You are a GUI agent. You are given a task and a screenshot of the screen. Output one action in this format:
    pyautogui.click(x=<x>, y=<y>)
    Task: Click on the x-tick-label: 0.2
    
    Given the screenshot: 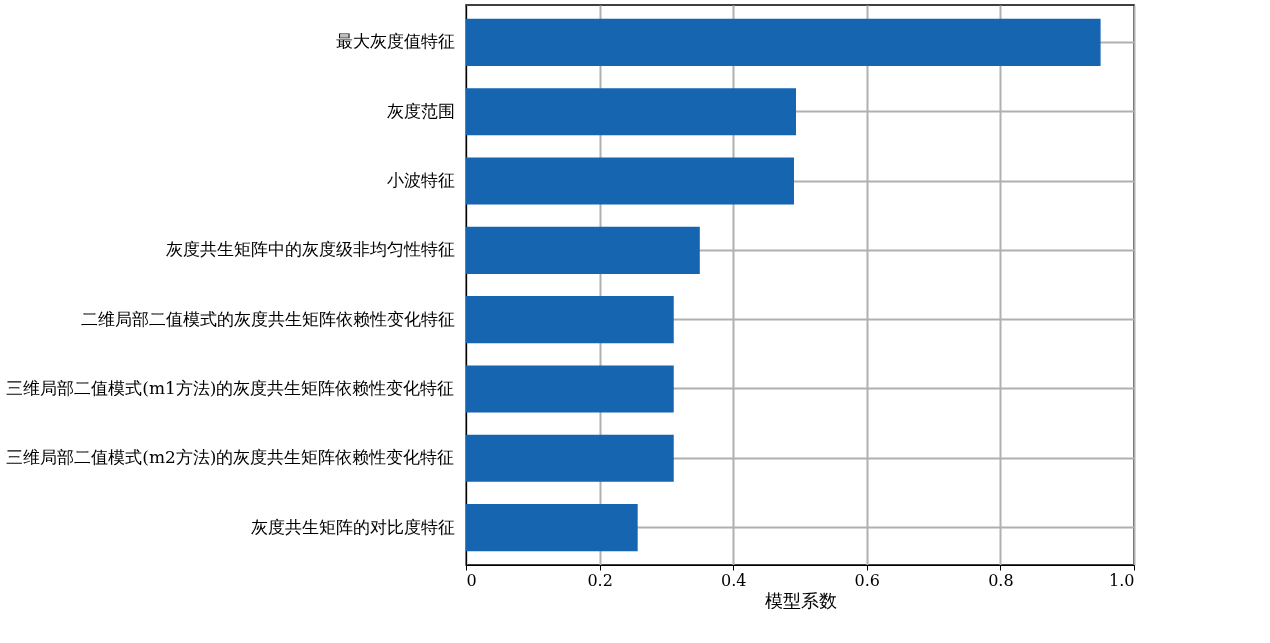 What is the action you would take?
    pyautogui.click(x=600, y=580)
    